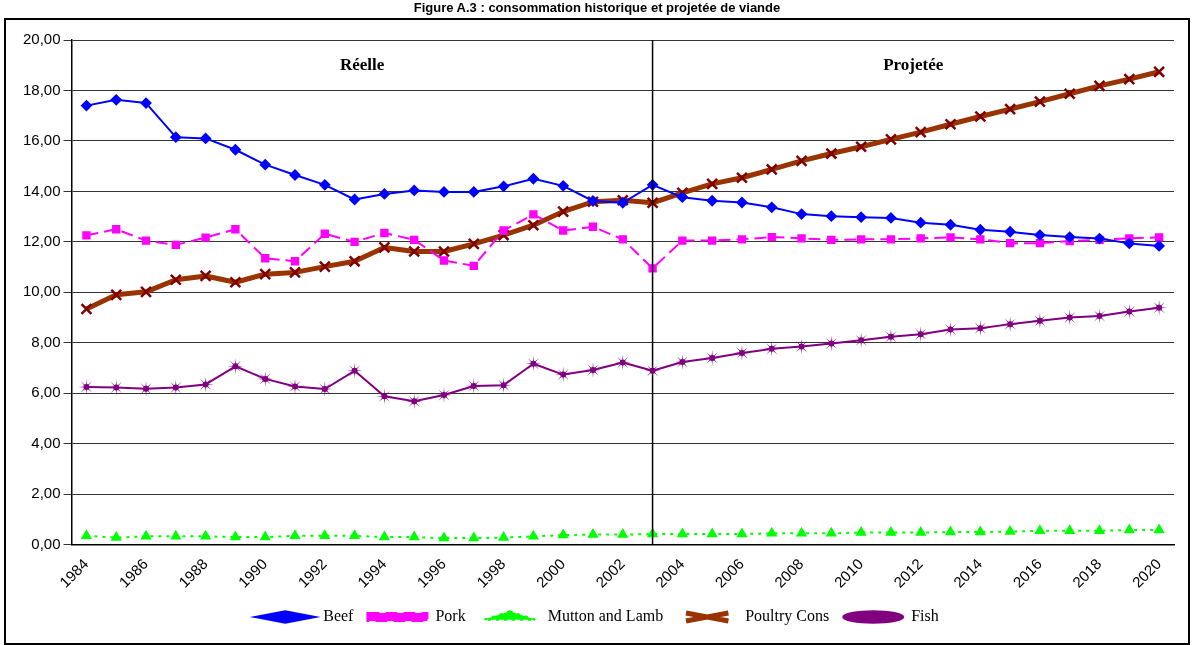  What do you see at coordinates (41, 291) in the screenshot?
I see `y-tick-label: 10,00` at bounding box center [41, 291].